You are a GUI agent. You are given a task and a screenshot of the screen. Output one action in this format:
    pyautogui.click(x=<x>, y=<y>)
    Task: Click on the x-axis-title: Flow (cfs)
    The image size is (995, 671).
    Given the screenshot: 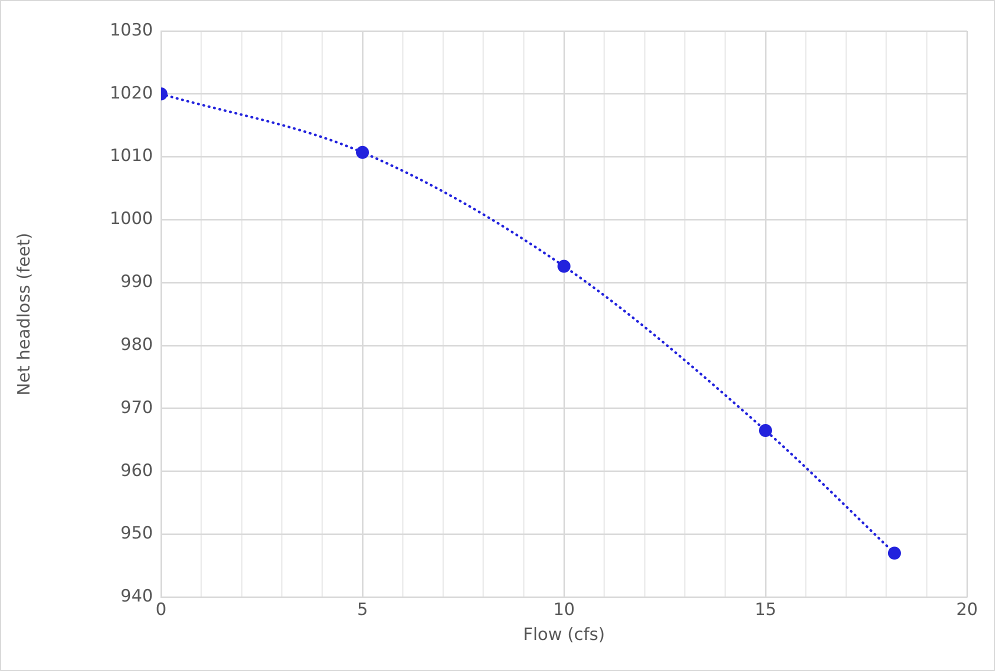 What is the action you would take?
    pyautogui.click(x=564, y=635)
    